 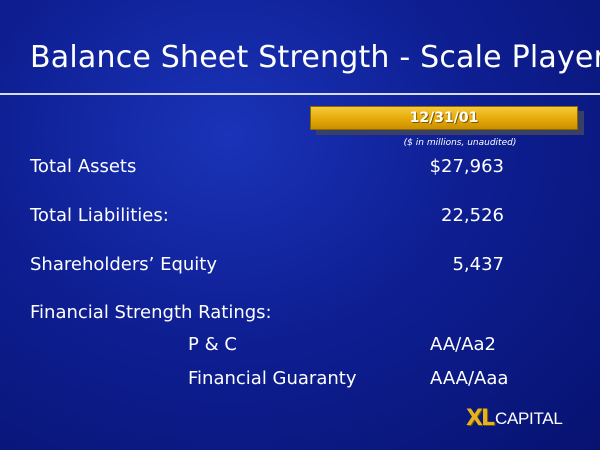 What do you see at coordinates (463, 344) in the screenshot?
I see `rating-value-pc: AA/Aa2` at bounding box center [463, 344].